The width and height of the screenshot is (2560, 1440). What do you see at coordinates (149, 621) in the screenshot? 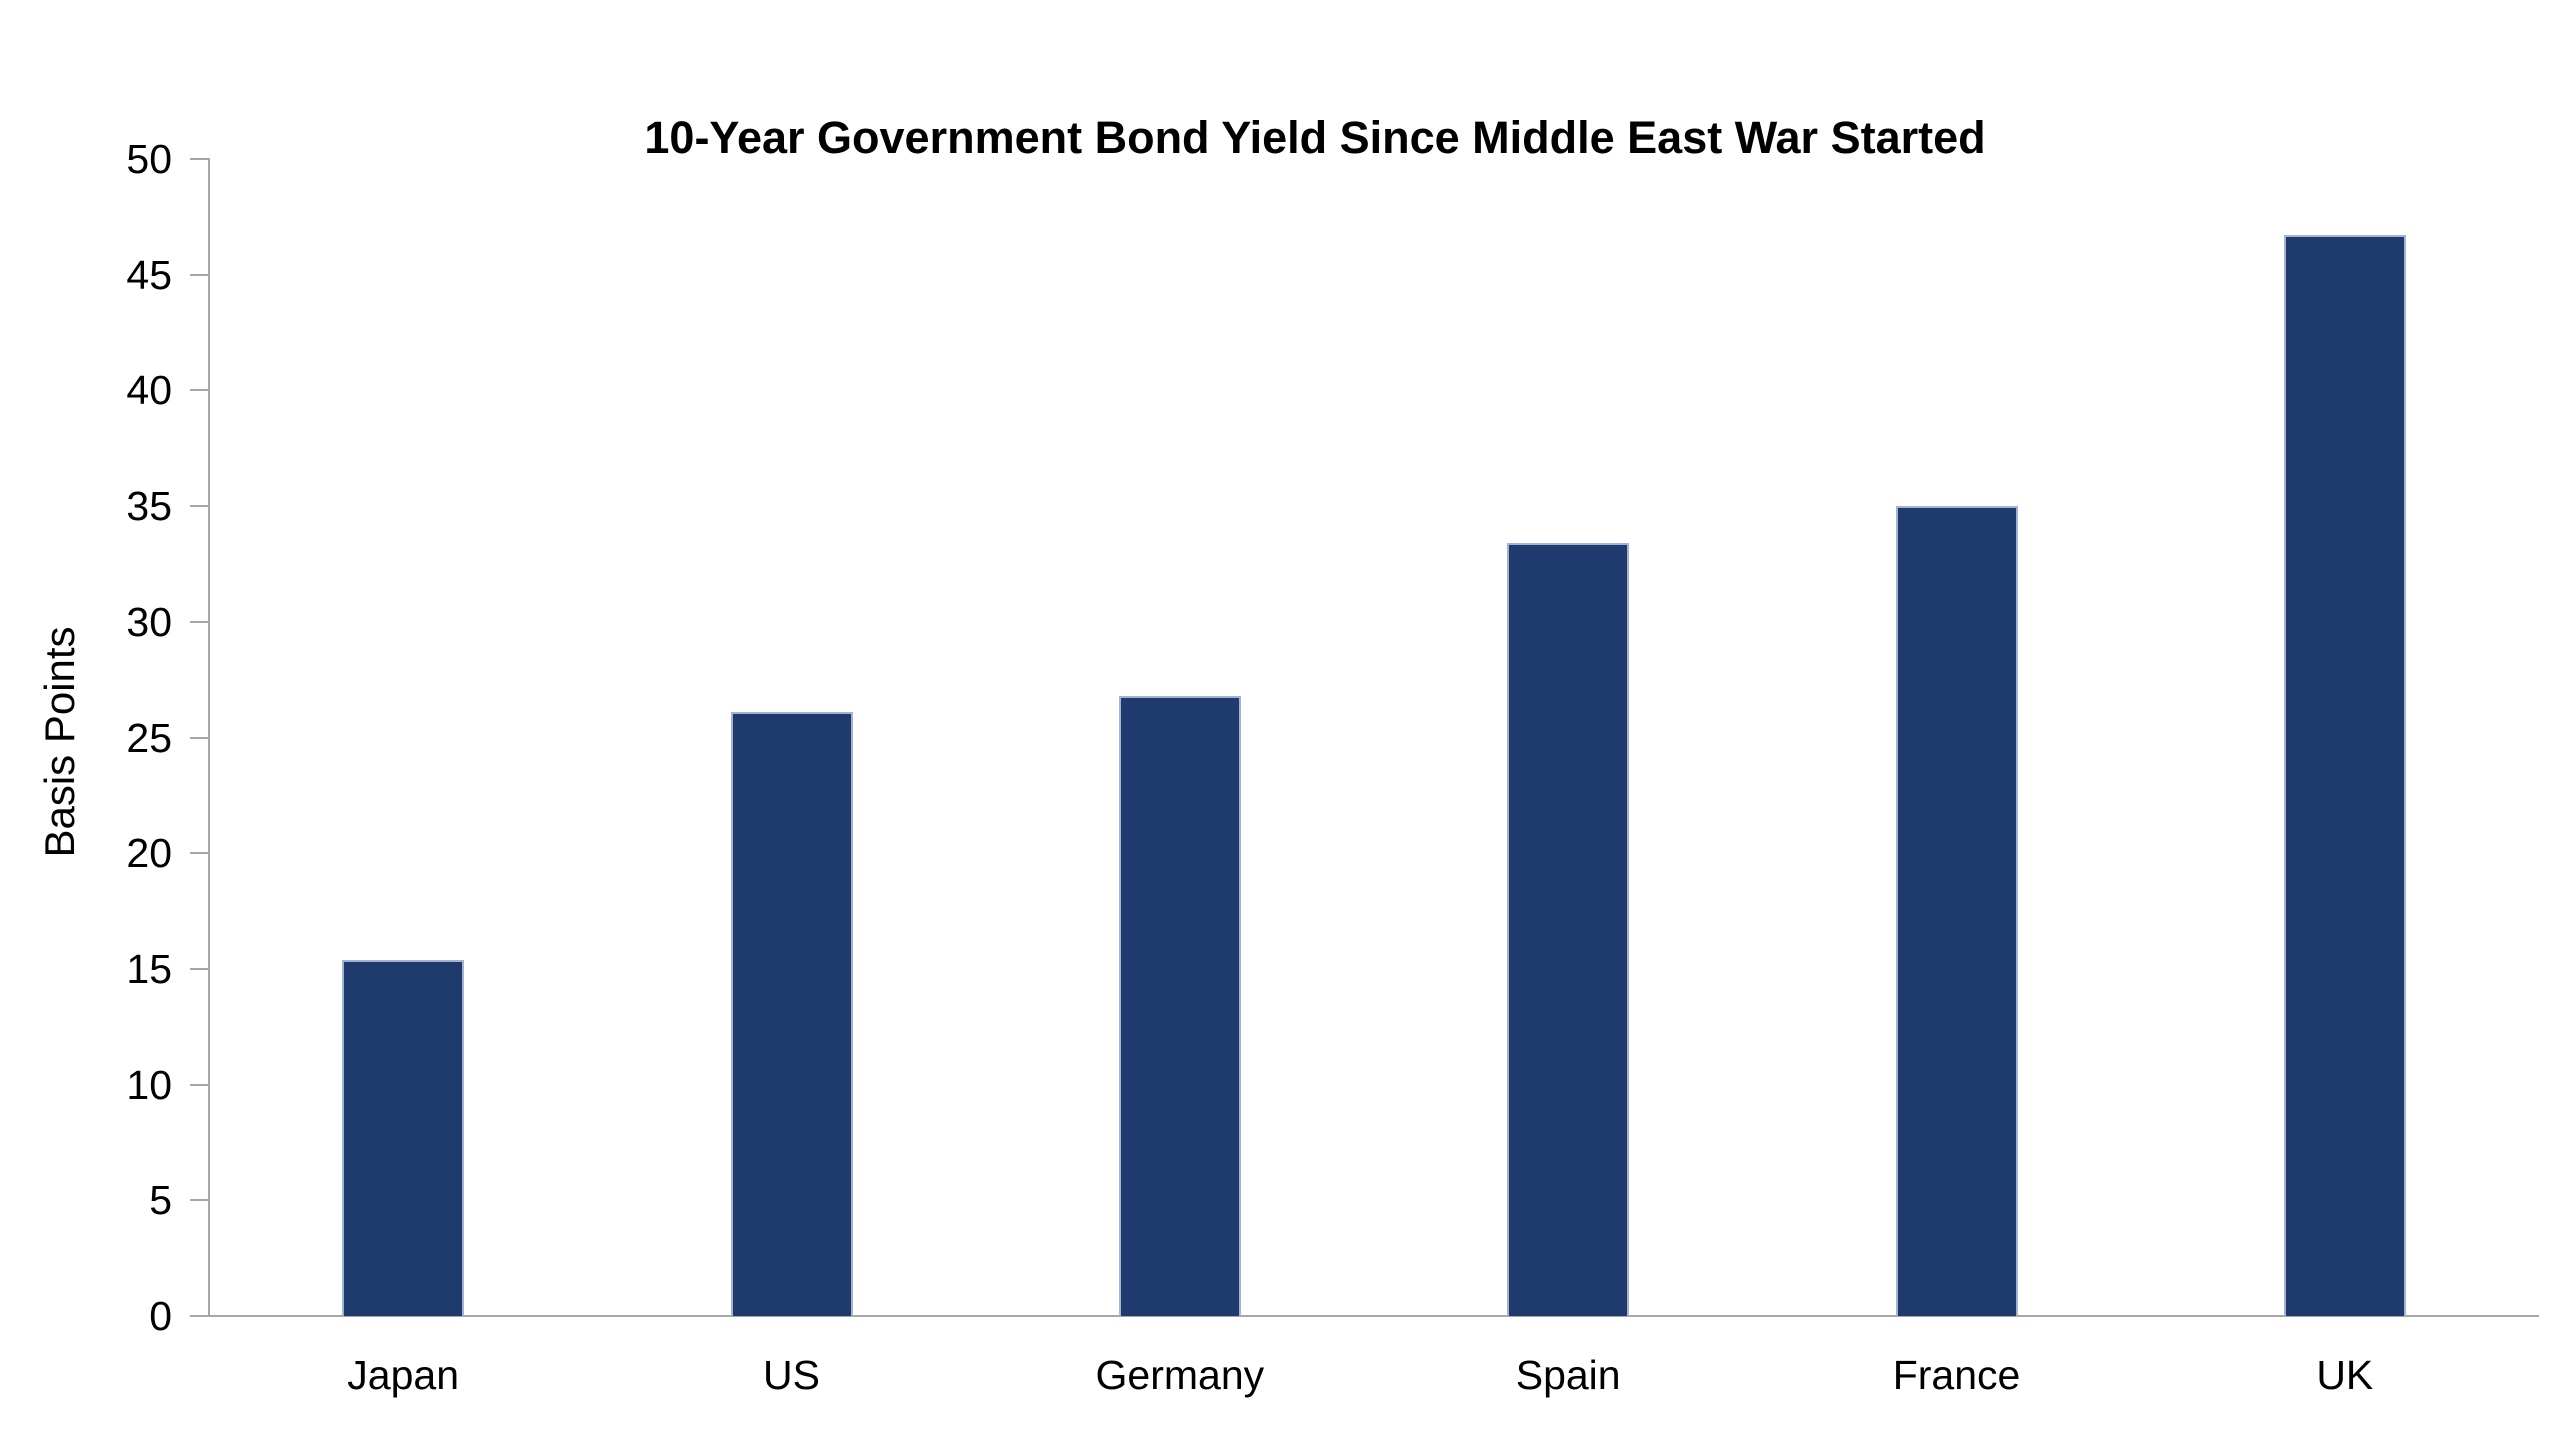
I see `y-tick-label-30: 30` at bounding box center [149, 621].